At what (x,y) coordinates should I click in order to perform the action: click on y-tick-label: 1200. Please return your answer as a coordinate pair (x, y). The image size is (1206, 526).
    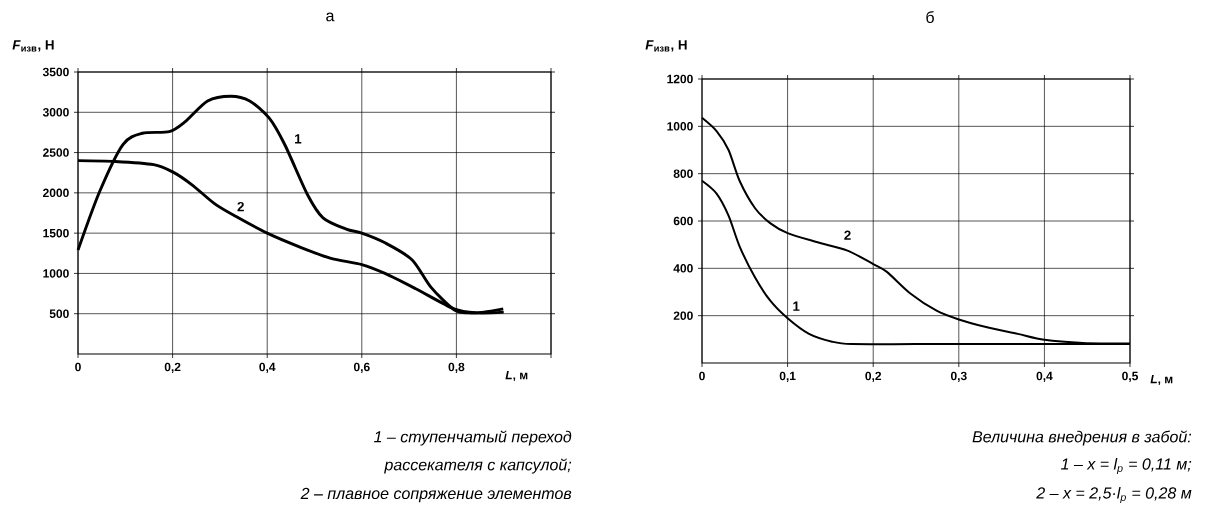
    Looking at the image, I should click on (680, 79).